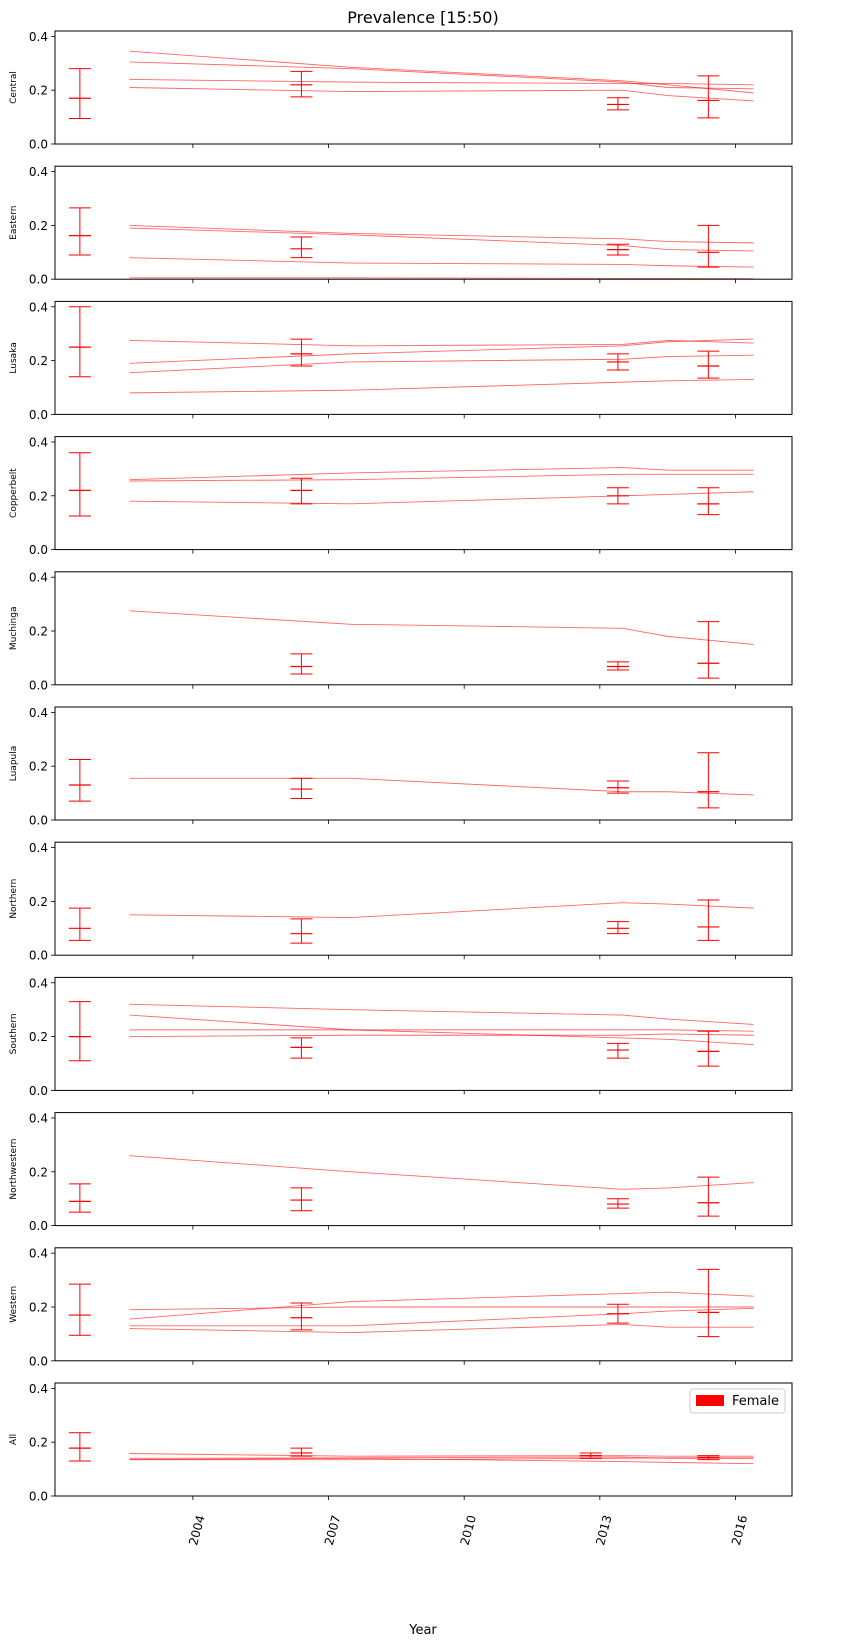 The image size is (842, 1649). I want to click on panel-central: 0.0 0.2 0.4 Central, so click(401, 91).